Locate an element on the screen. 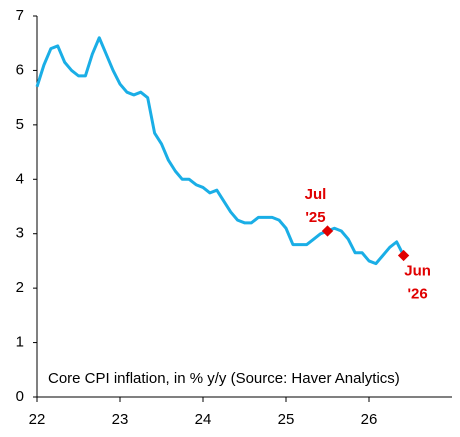 The image size is (460, 437). annotation-label: Jul is located at coordinates (316, 194).